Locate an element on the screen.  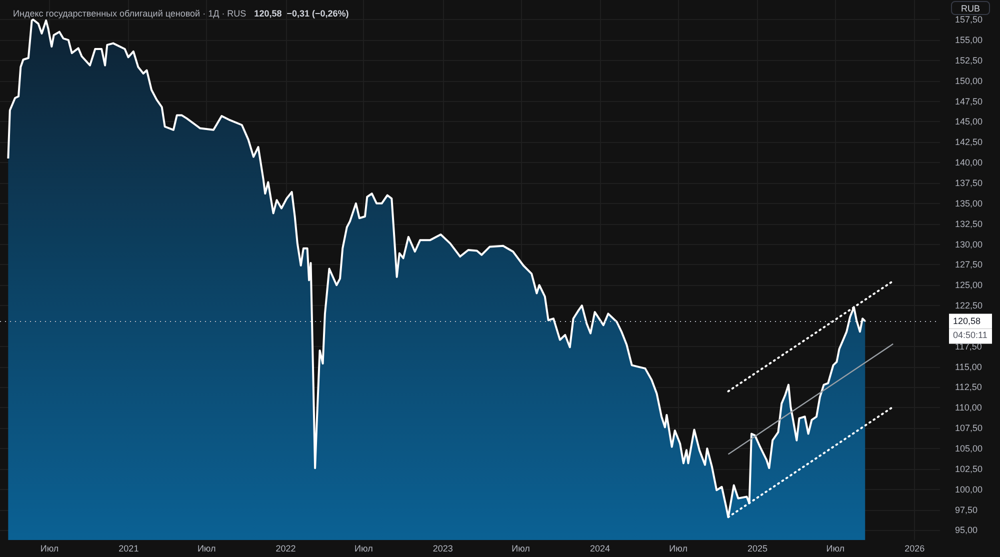
y-tick-label: 127,50 is located at coordinates (969, 265).